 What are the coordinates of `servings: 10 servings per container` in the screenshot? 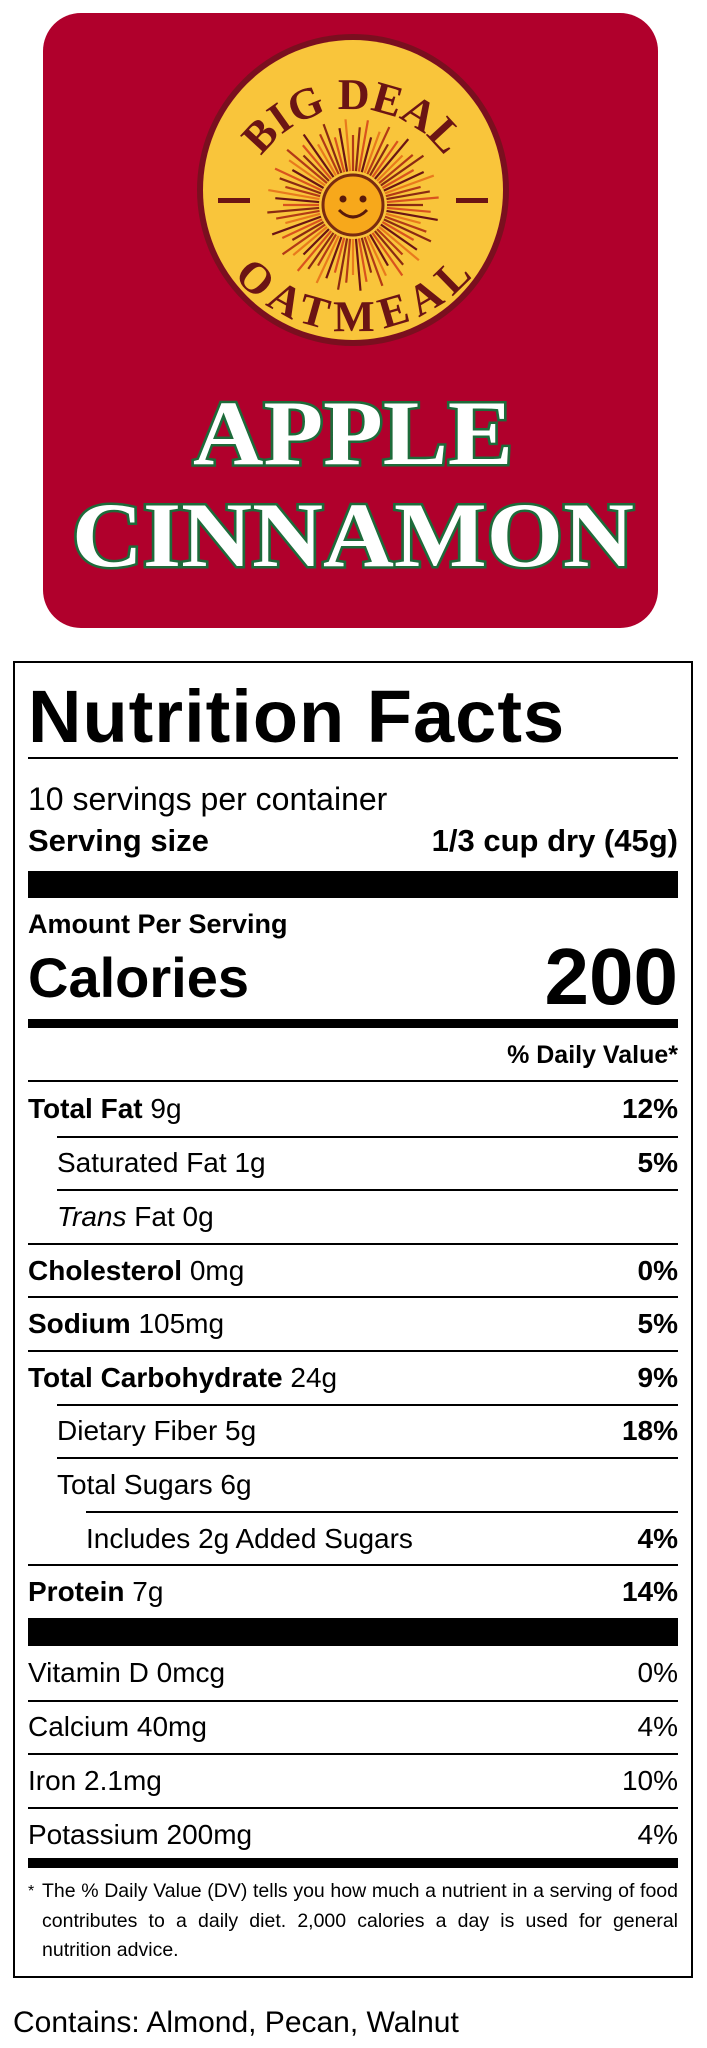 It's located at (208, 799).